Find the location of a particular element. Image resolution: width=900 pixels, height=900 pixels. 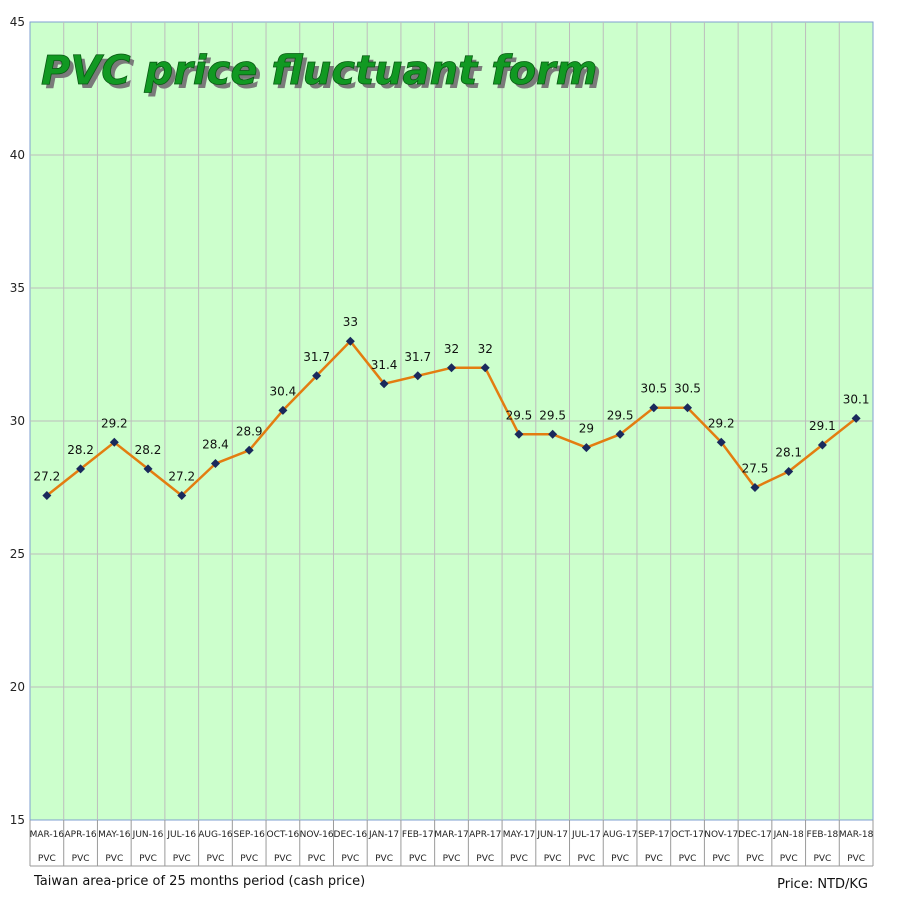

x-tick-label: AUG-17 is located at coordinates (620, 835).